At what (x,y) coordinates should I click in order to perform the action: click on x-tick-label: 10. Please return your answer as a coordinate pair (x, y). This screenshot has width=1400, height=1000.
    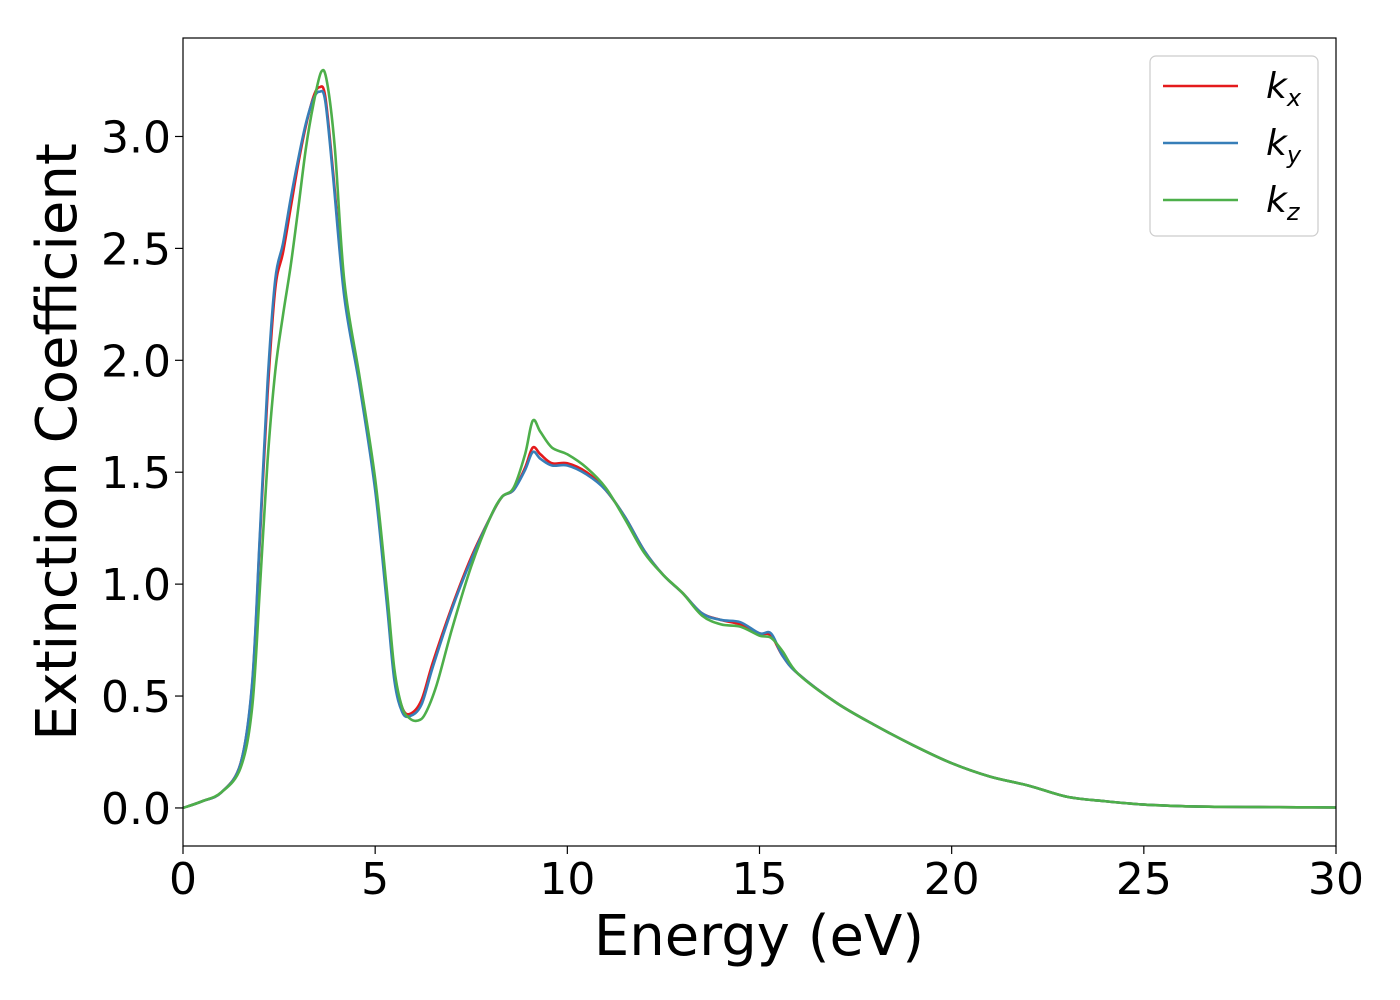
    Looking at the image, I should click on (567, 879).